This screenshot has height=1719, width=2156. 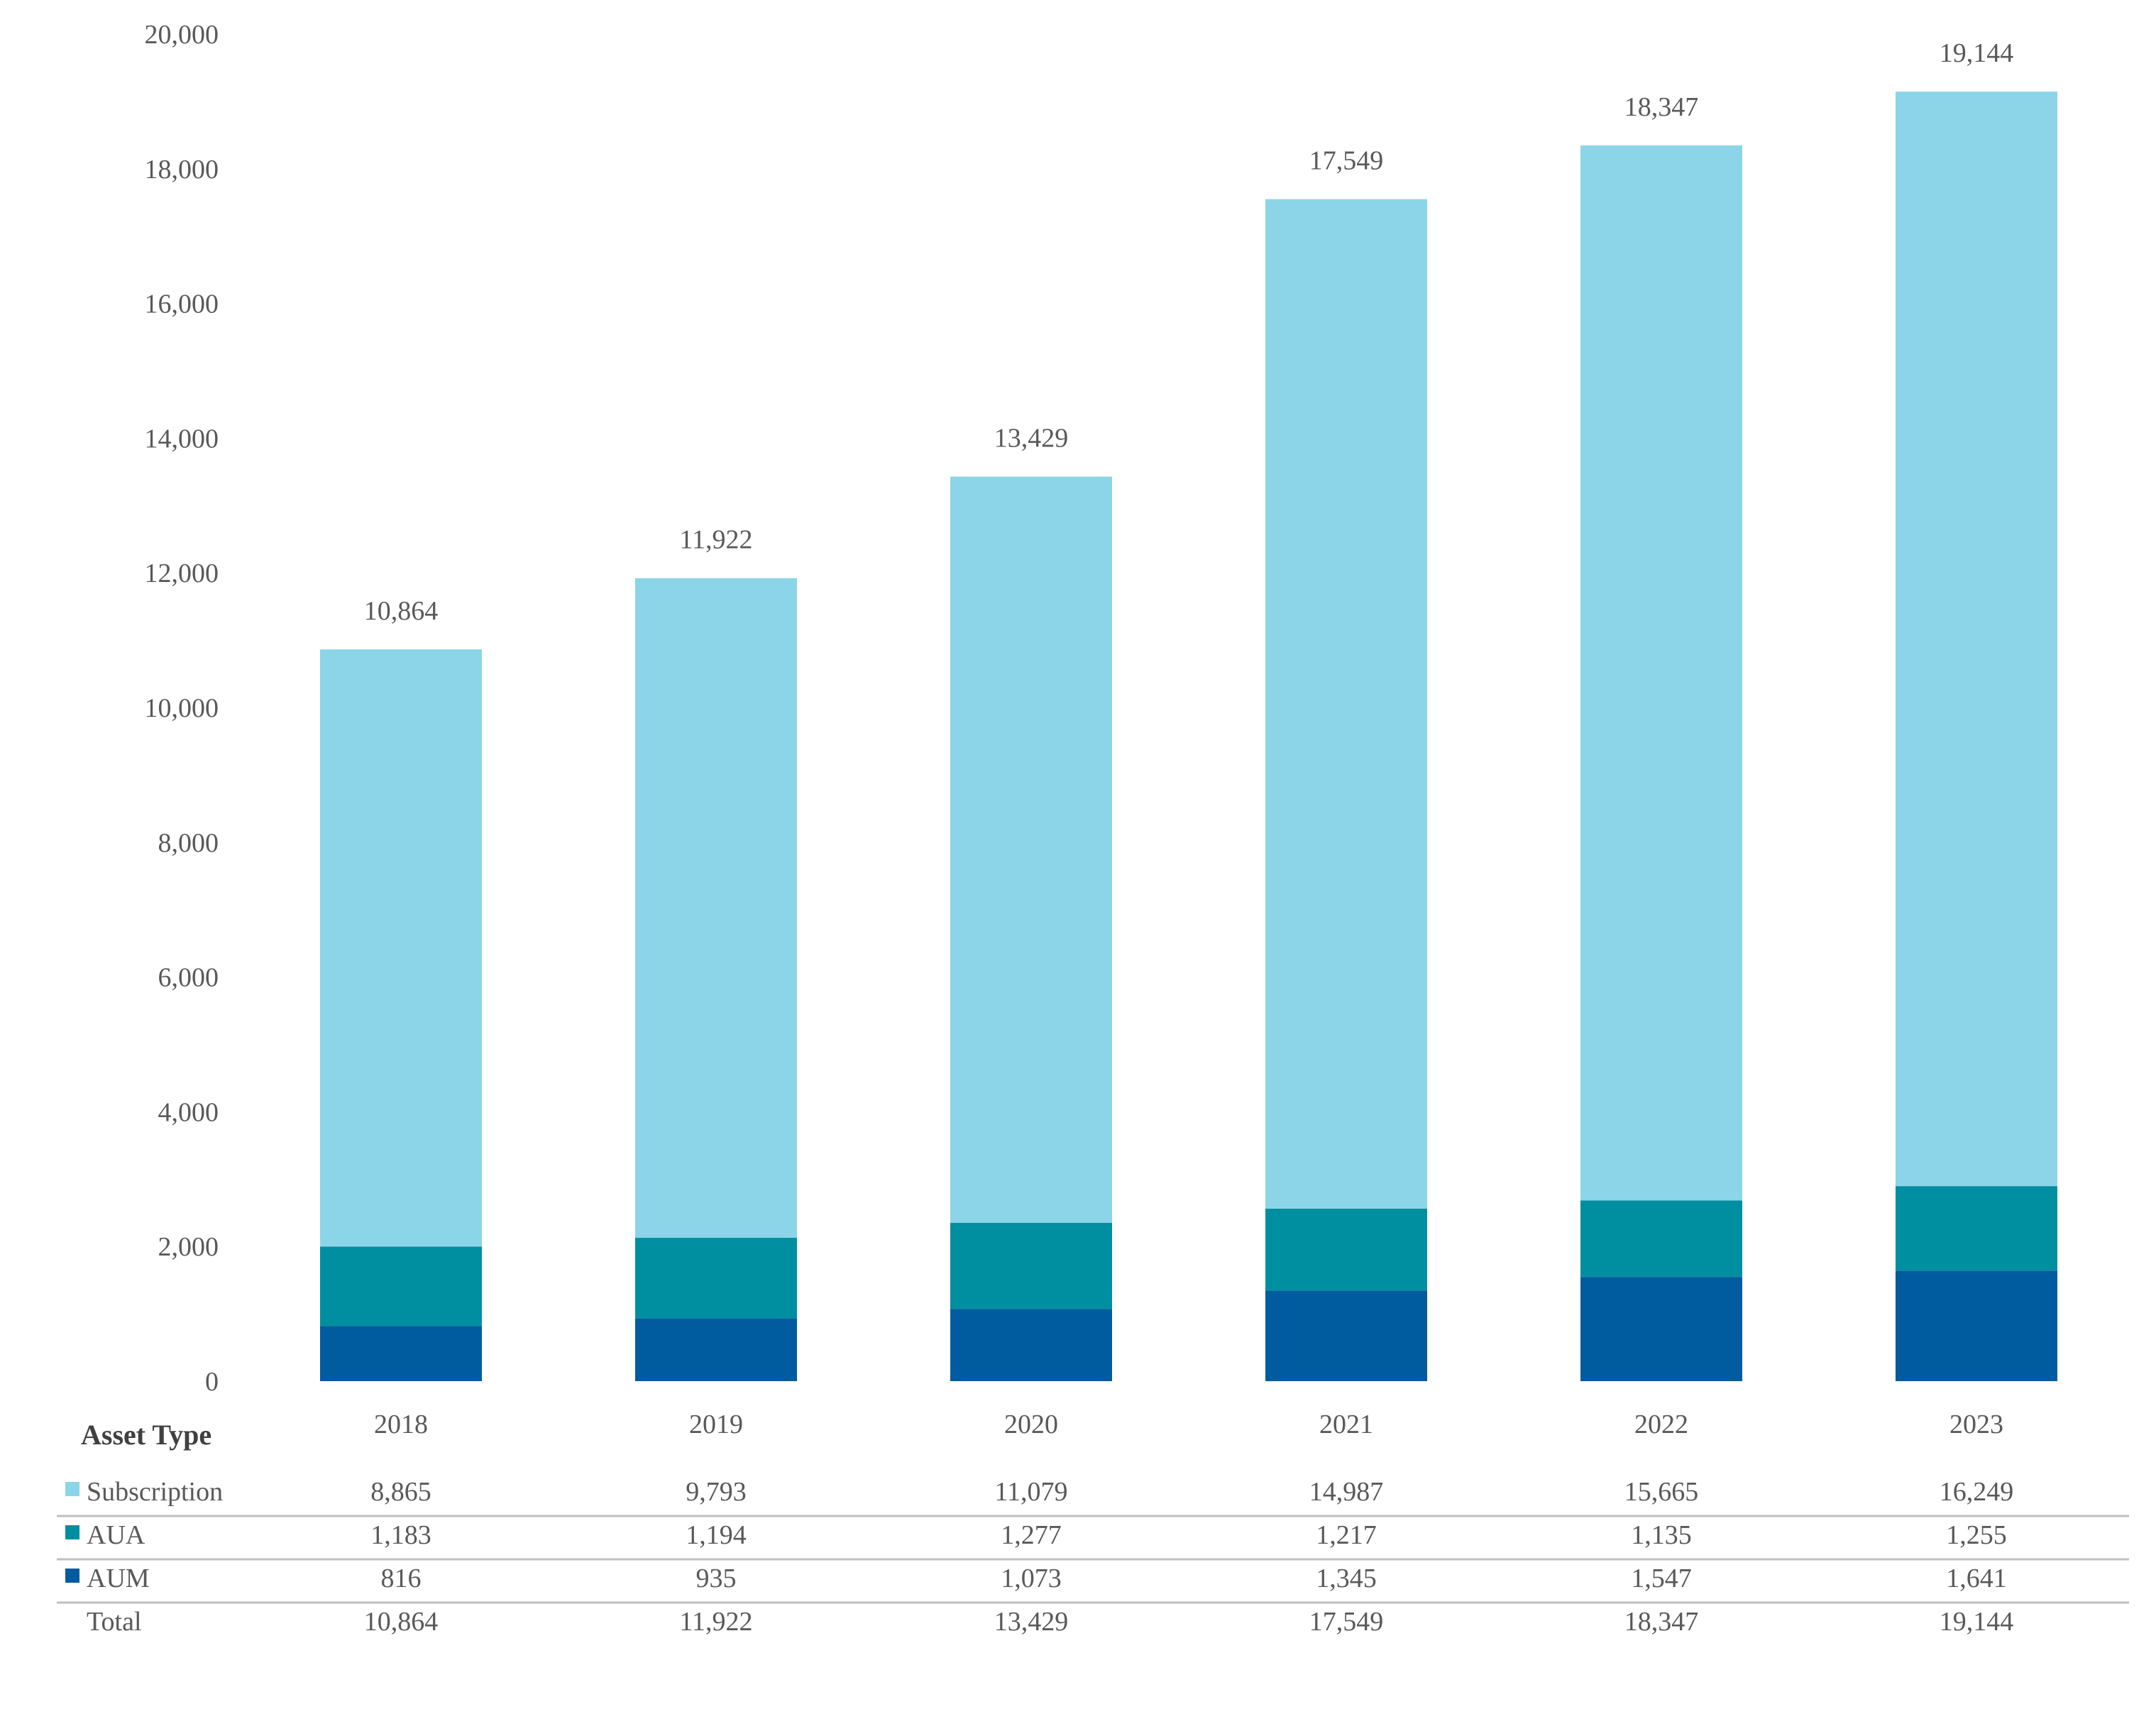 I want to click on table-cell-total: 10,864, so click(x=401, y=1622).